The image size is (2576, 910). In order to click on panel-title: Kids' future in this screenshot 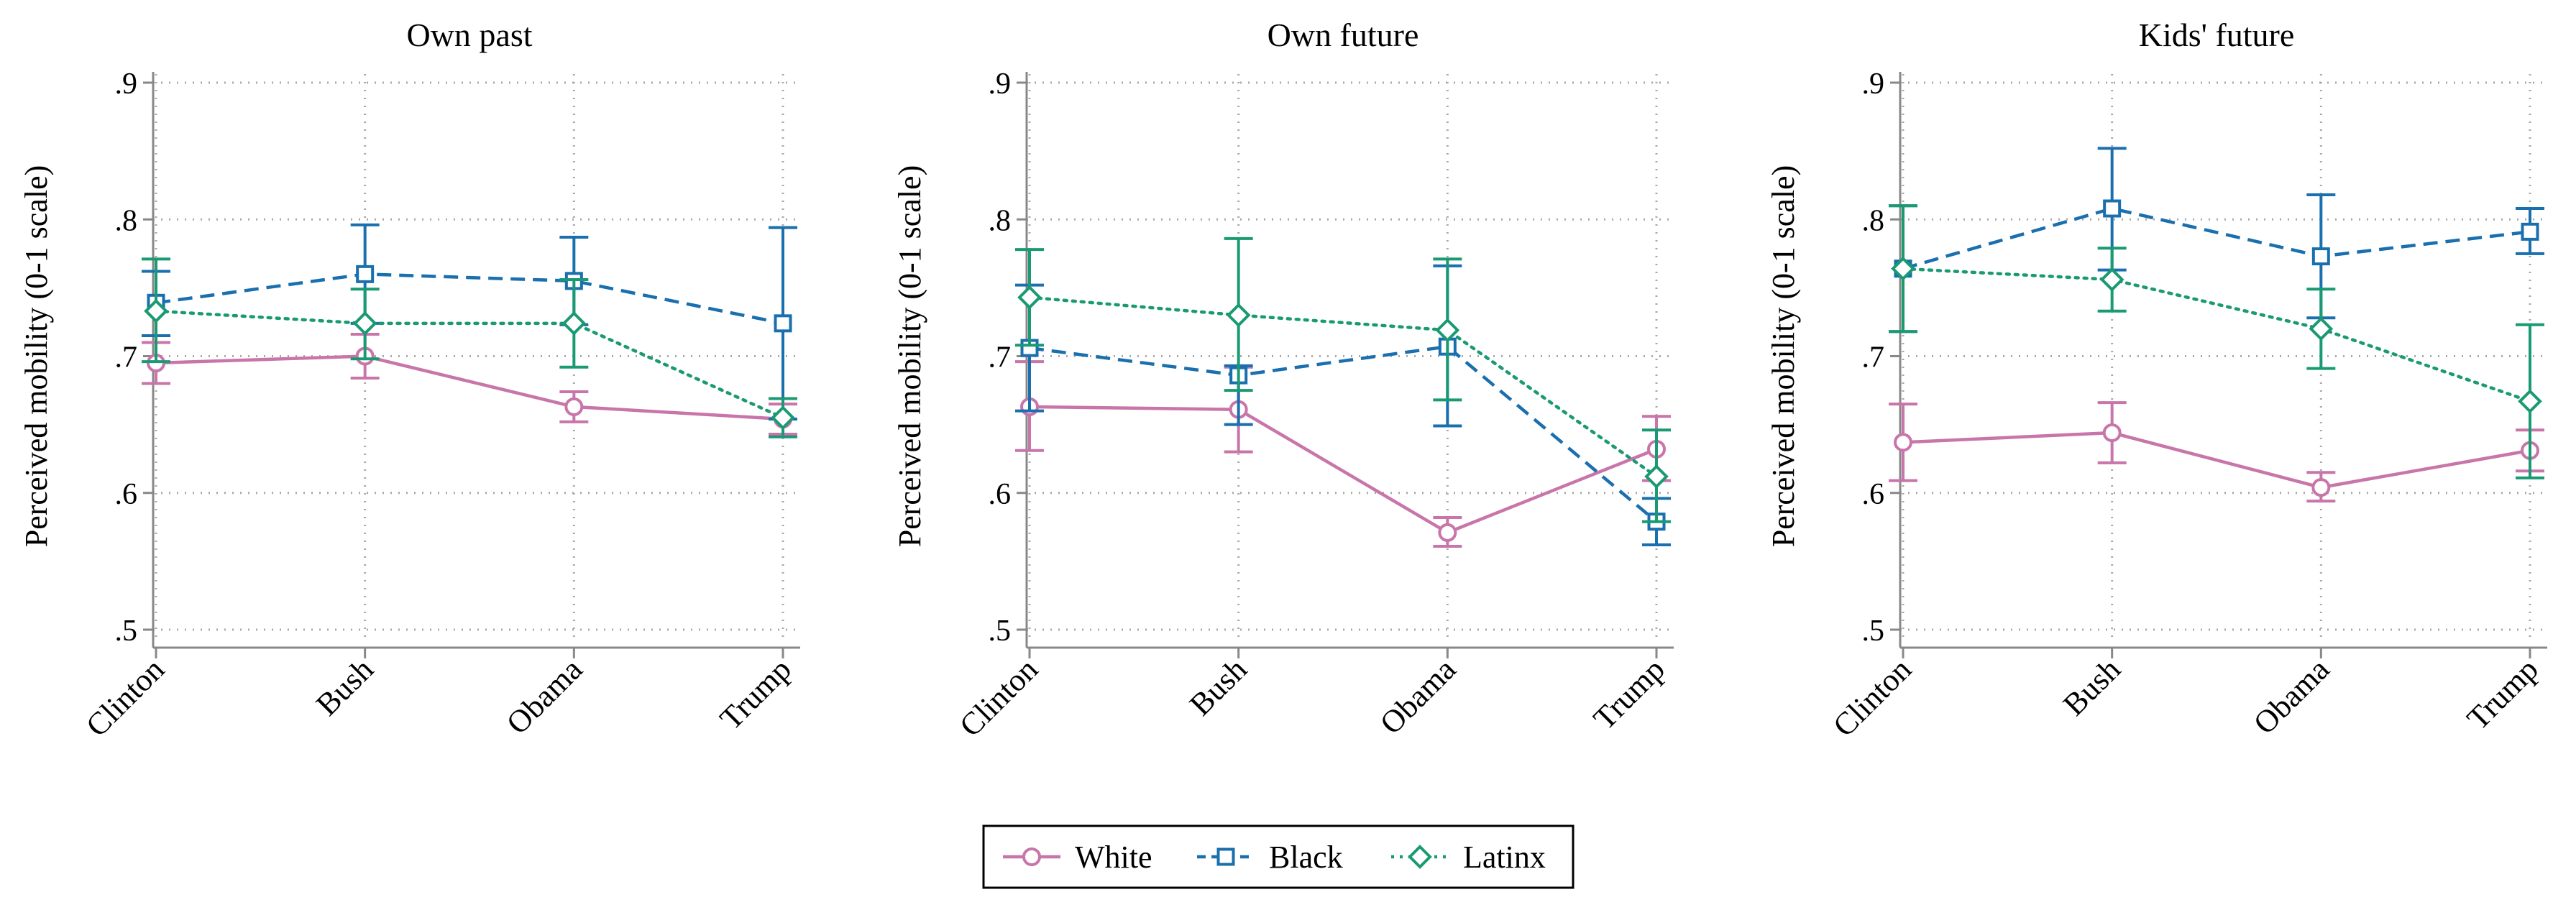, I will do `click(2217, 35)`.